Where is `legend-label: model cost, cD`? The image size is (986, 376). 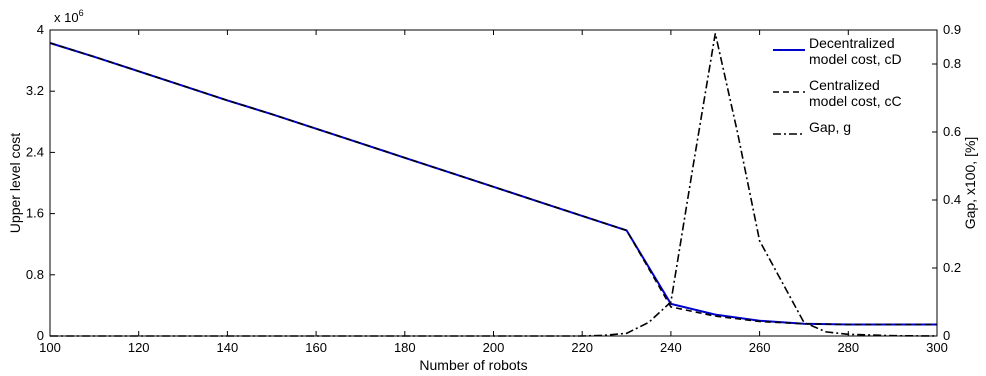
legend-label: model cost, cD is located at coordinates (855, 59).